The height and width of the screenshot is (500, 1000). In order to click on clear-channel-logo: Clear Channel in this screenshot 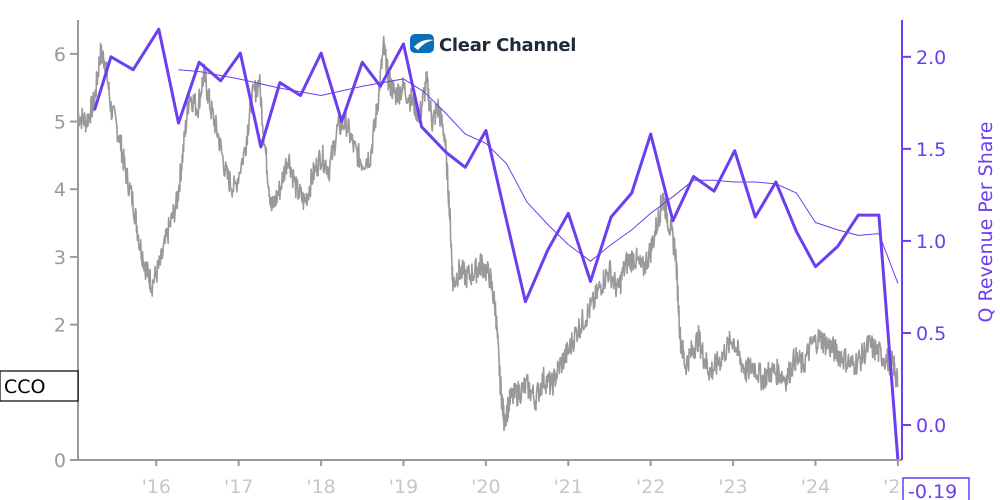, I will do `click(493, 45)`.